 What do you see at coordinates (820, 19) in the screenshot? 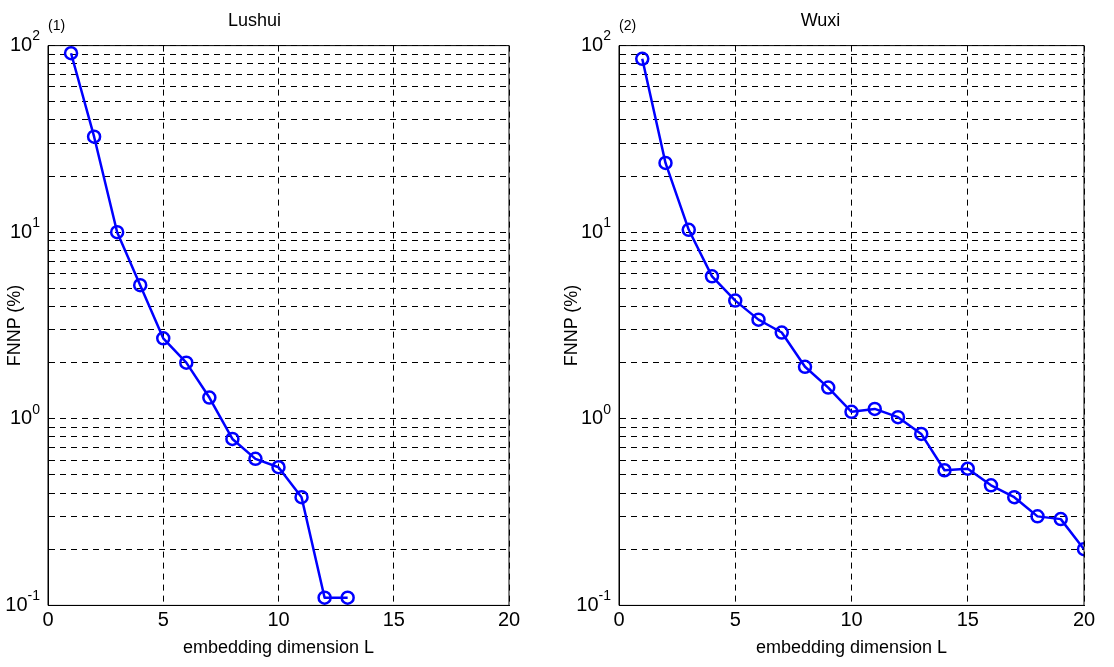
I see `chart-title: Wuxi` at bounding box center [820, 19].